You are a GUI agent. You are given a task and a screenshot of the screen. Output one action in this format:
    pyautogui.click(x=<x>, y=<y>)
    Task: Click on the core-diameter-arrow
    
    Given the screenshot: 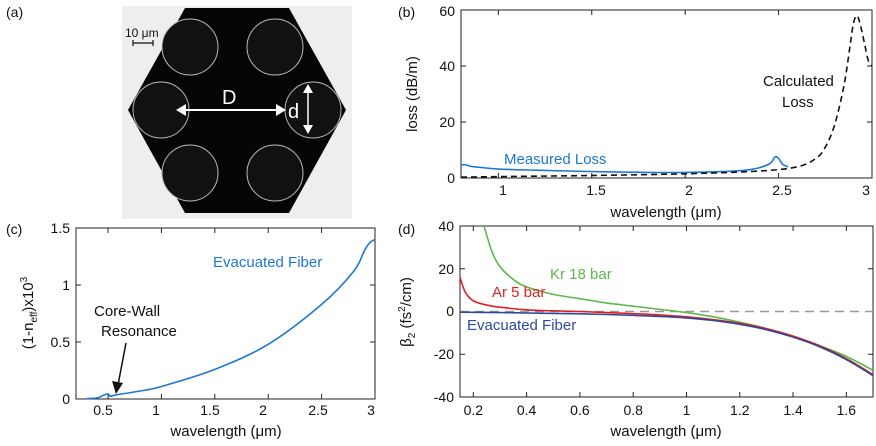 What is the action you would take?
    pyautogui.click(x=231, y=110)
    